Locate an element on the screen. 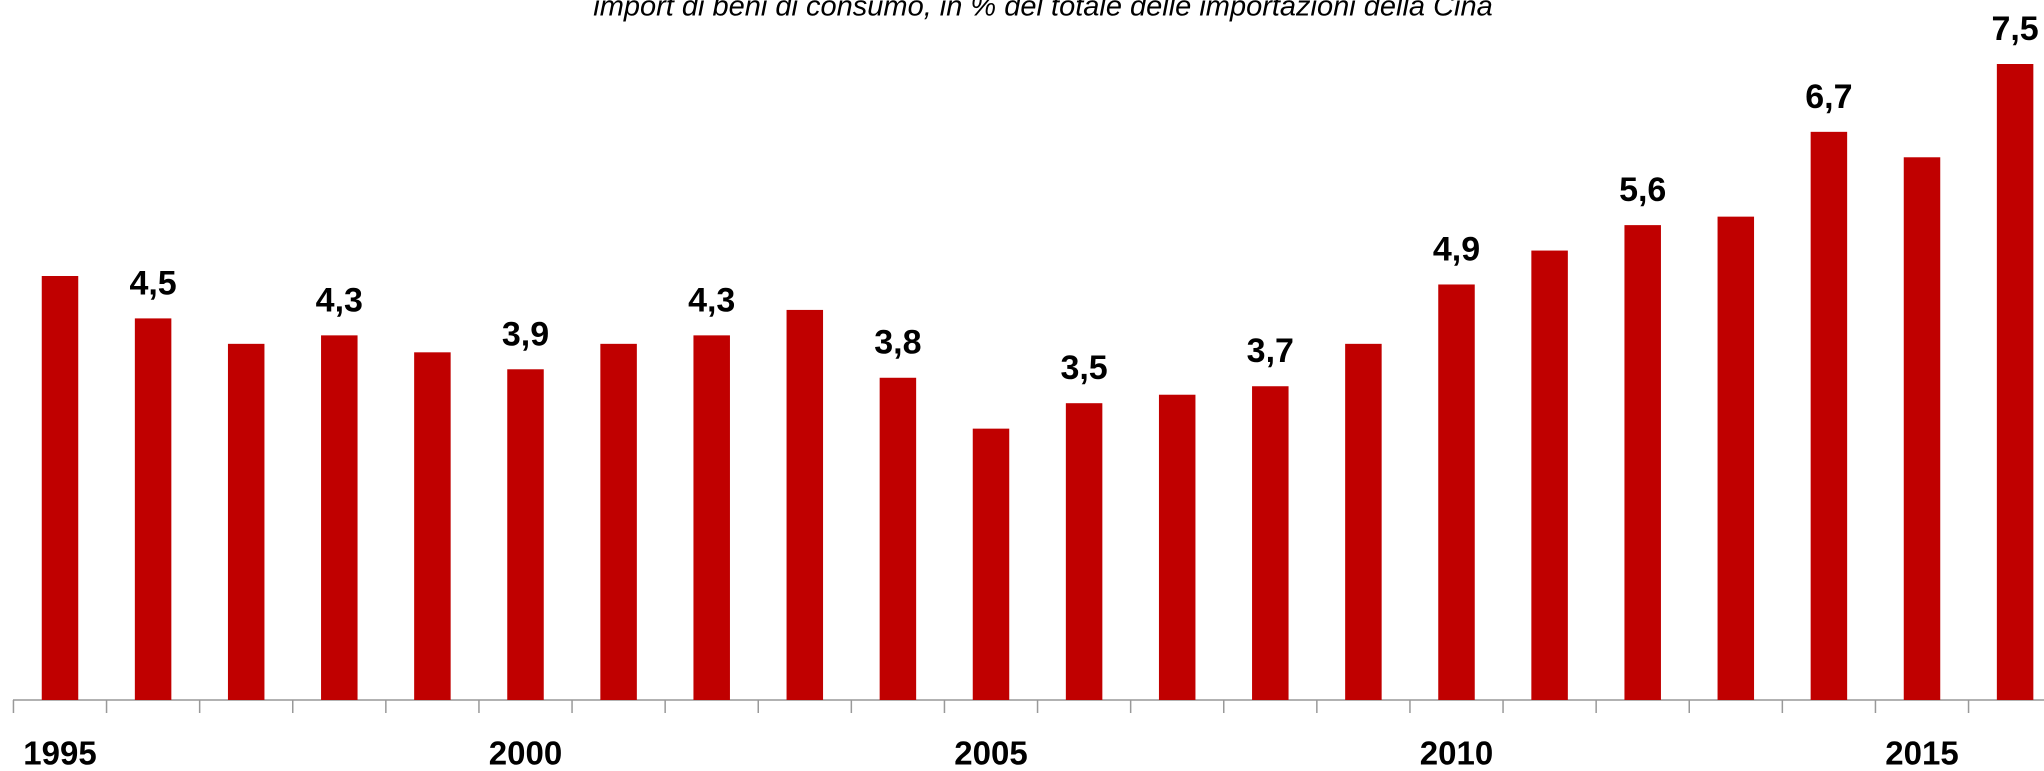 The width and height of the screenshot is (2044, 771). x-tick-label: 2010 is located at coordinates (1456, 753).